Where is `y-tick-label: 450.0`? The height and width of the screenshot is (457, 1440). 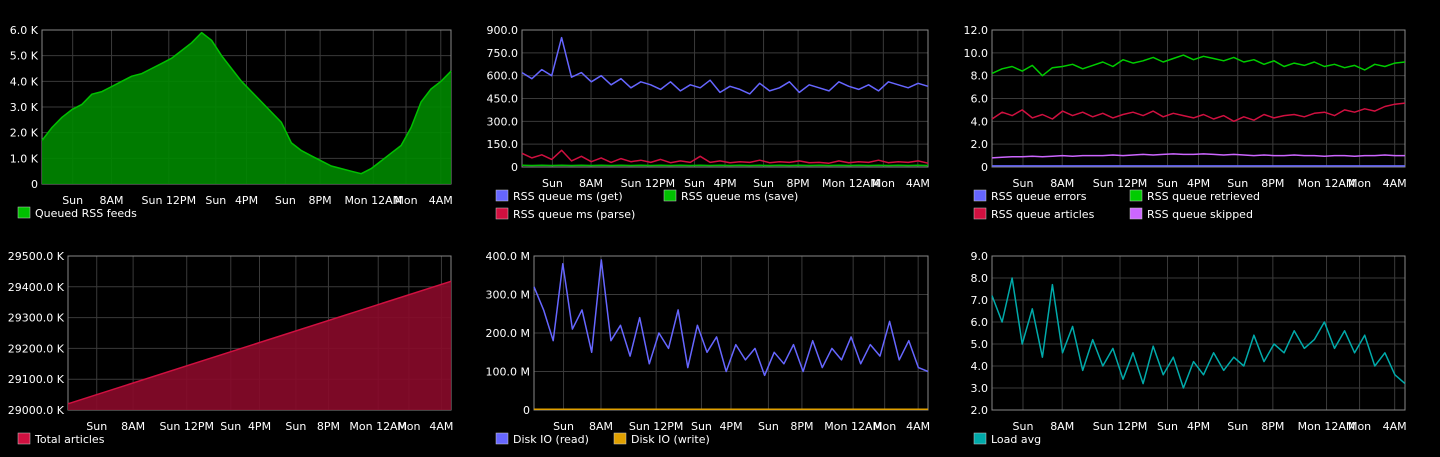
y-tick-label: 450.0 is located at coordinates (503, 99).